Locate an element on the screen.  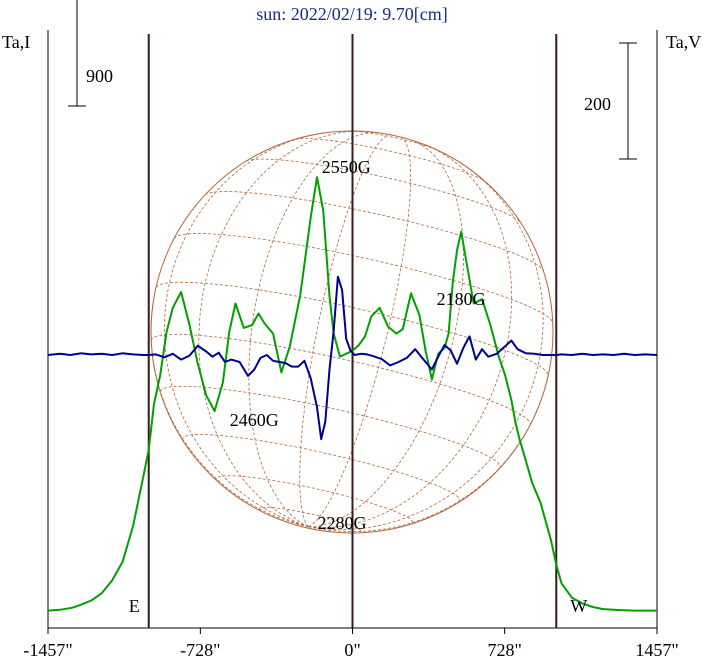
scale-bar-left: 900 is located at coordinates (90, 53).